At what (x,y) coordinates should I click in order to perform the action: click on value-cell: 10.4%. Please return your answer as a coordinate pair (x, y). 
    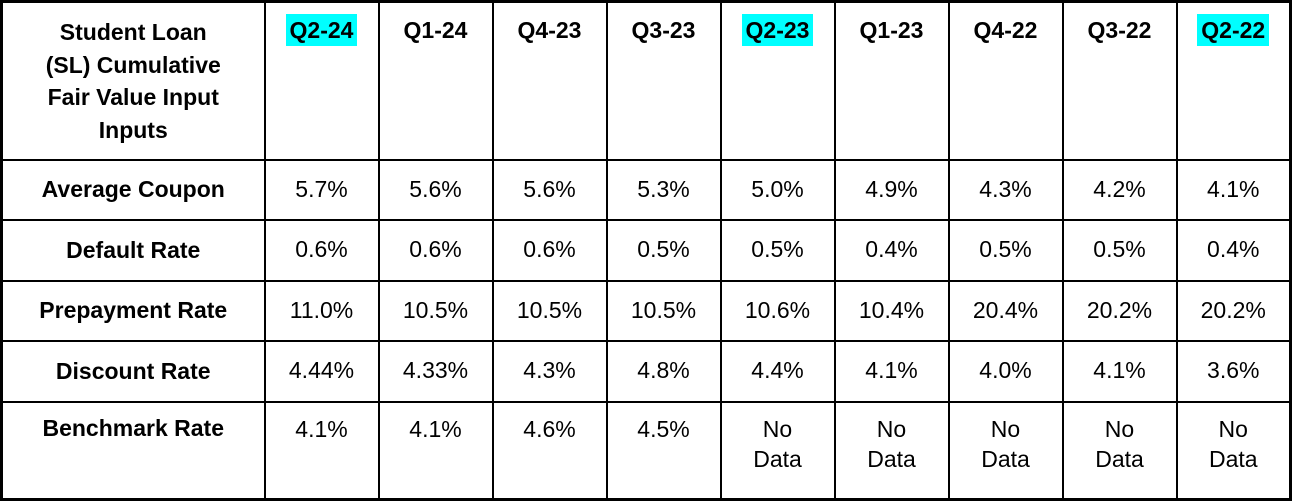
    Looking at the image, I should click on (891, 311).